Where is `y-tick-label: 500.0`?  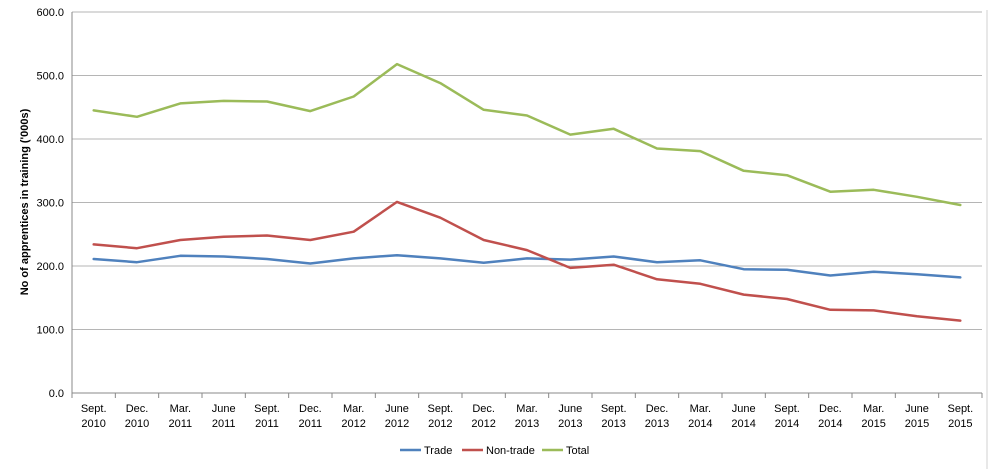 y-tick-label: 500.0 is located at coordinates (50, 77).